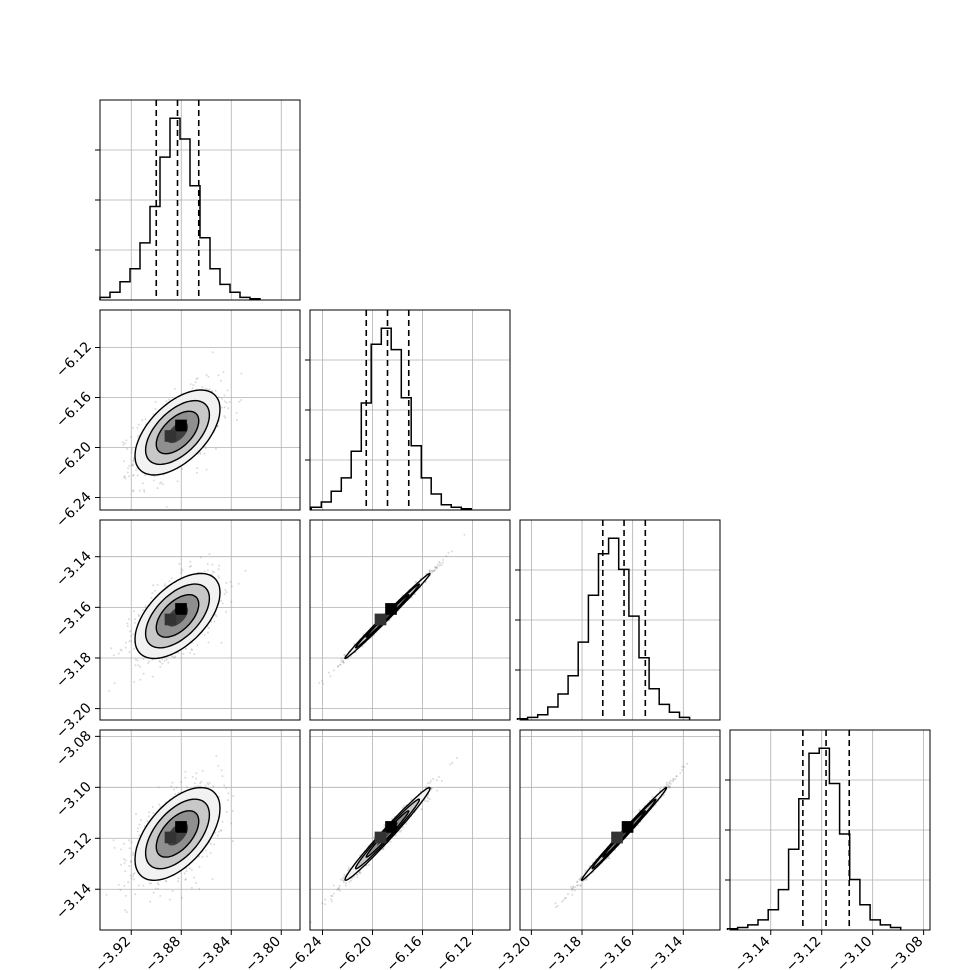 The image size is (970, 970). Describe the element at coordinates (74, 410) in the screenshot. I see `y-tick-label: −6.16` at that location.